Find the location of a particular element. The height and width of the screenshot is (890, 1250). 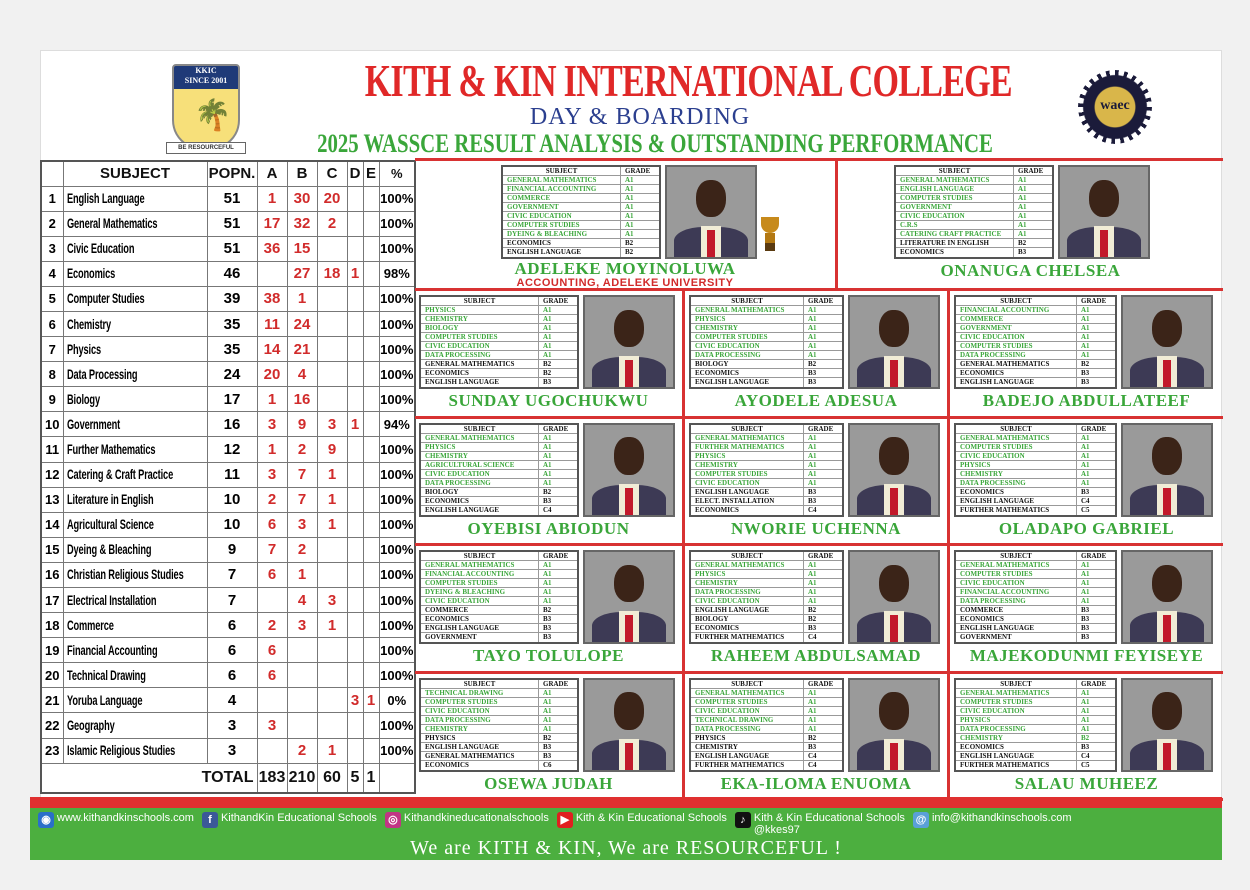

subject-text: Islamic Religious Studies is located at coordinates (120, 750).